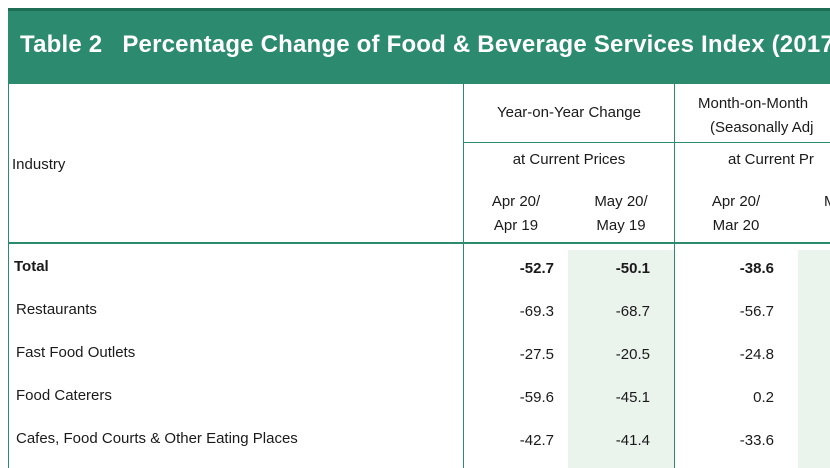  Describe the element at coordinates (827, 201) in the screenshot. I see `header-mom-col-second: M` at that location.